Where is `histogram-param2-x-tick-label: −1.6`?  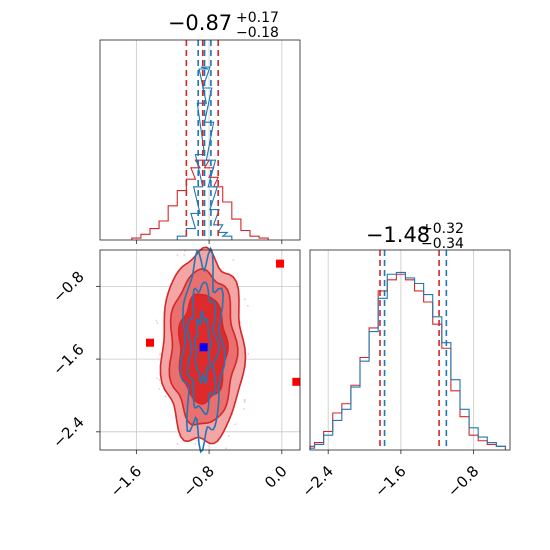 histogram-param2-x-tick-label: −1.6 is located at coordinates (390, 481).